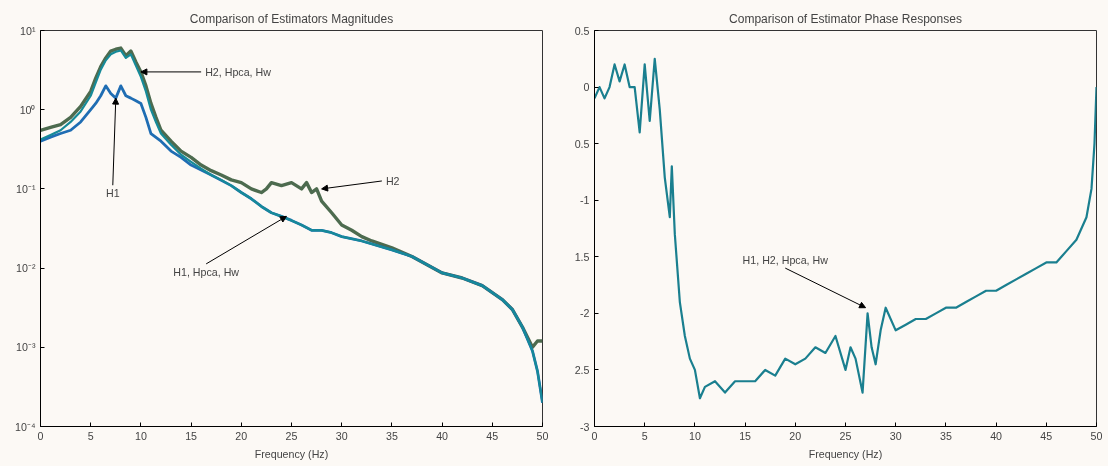 The image size is (1108, 466). Describe the element at coordinates (585, 313) in the screenshot. I see `y-tick-label: -2` at that location.